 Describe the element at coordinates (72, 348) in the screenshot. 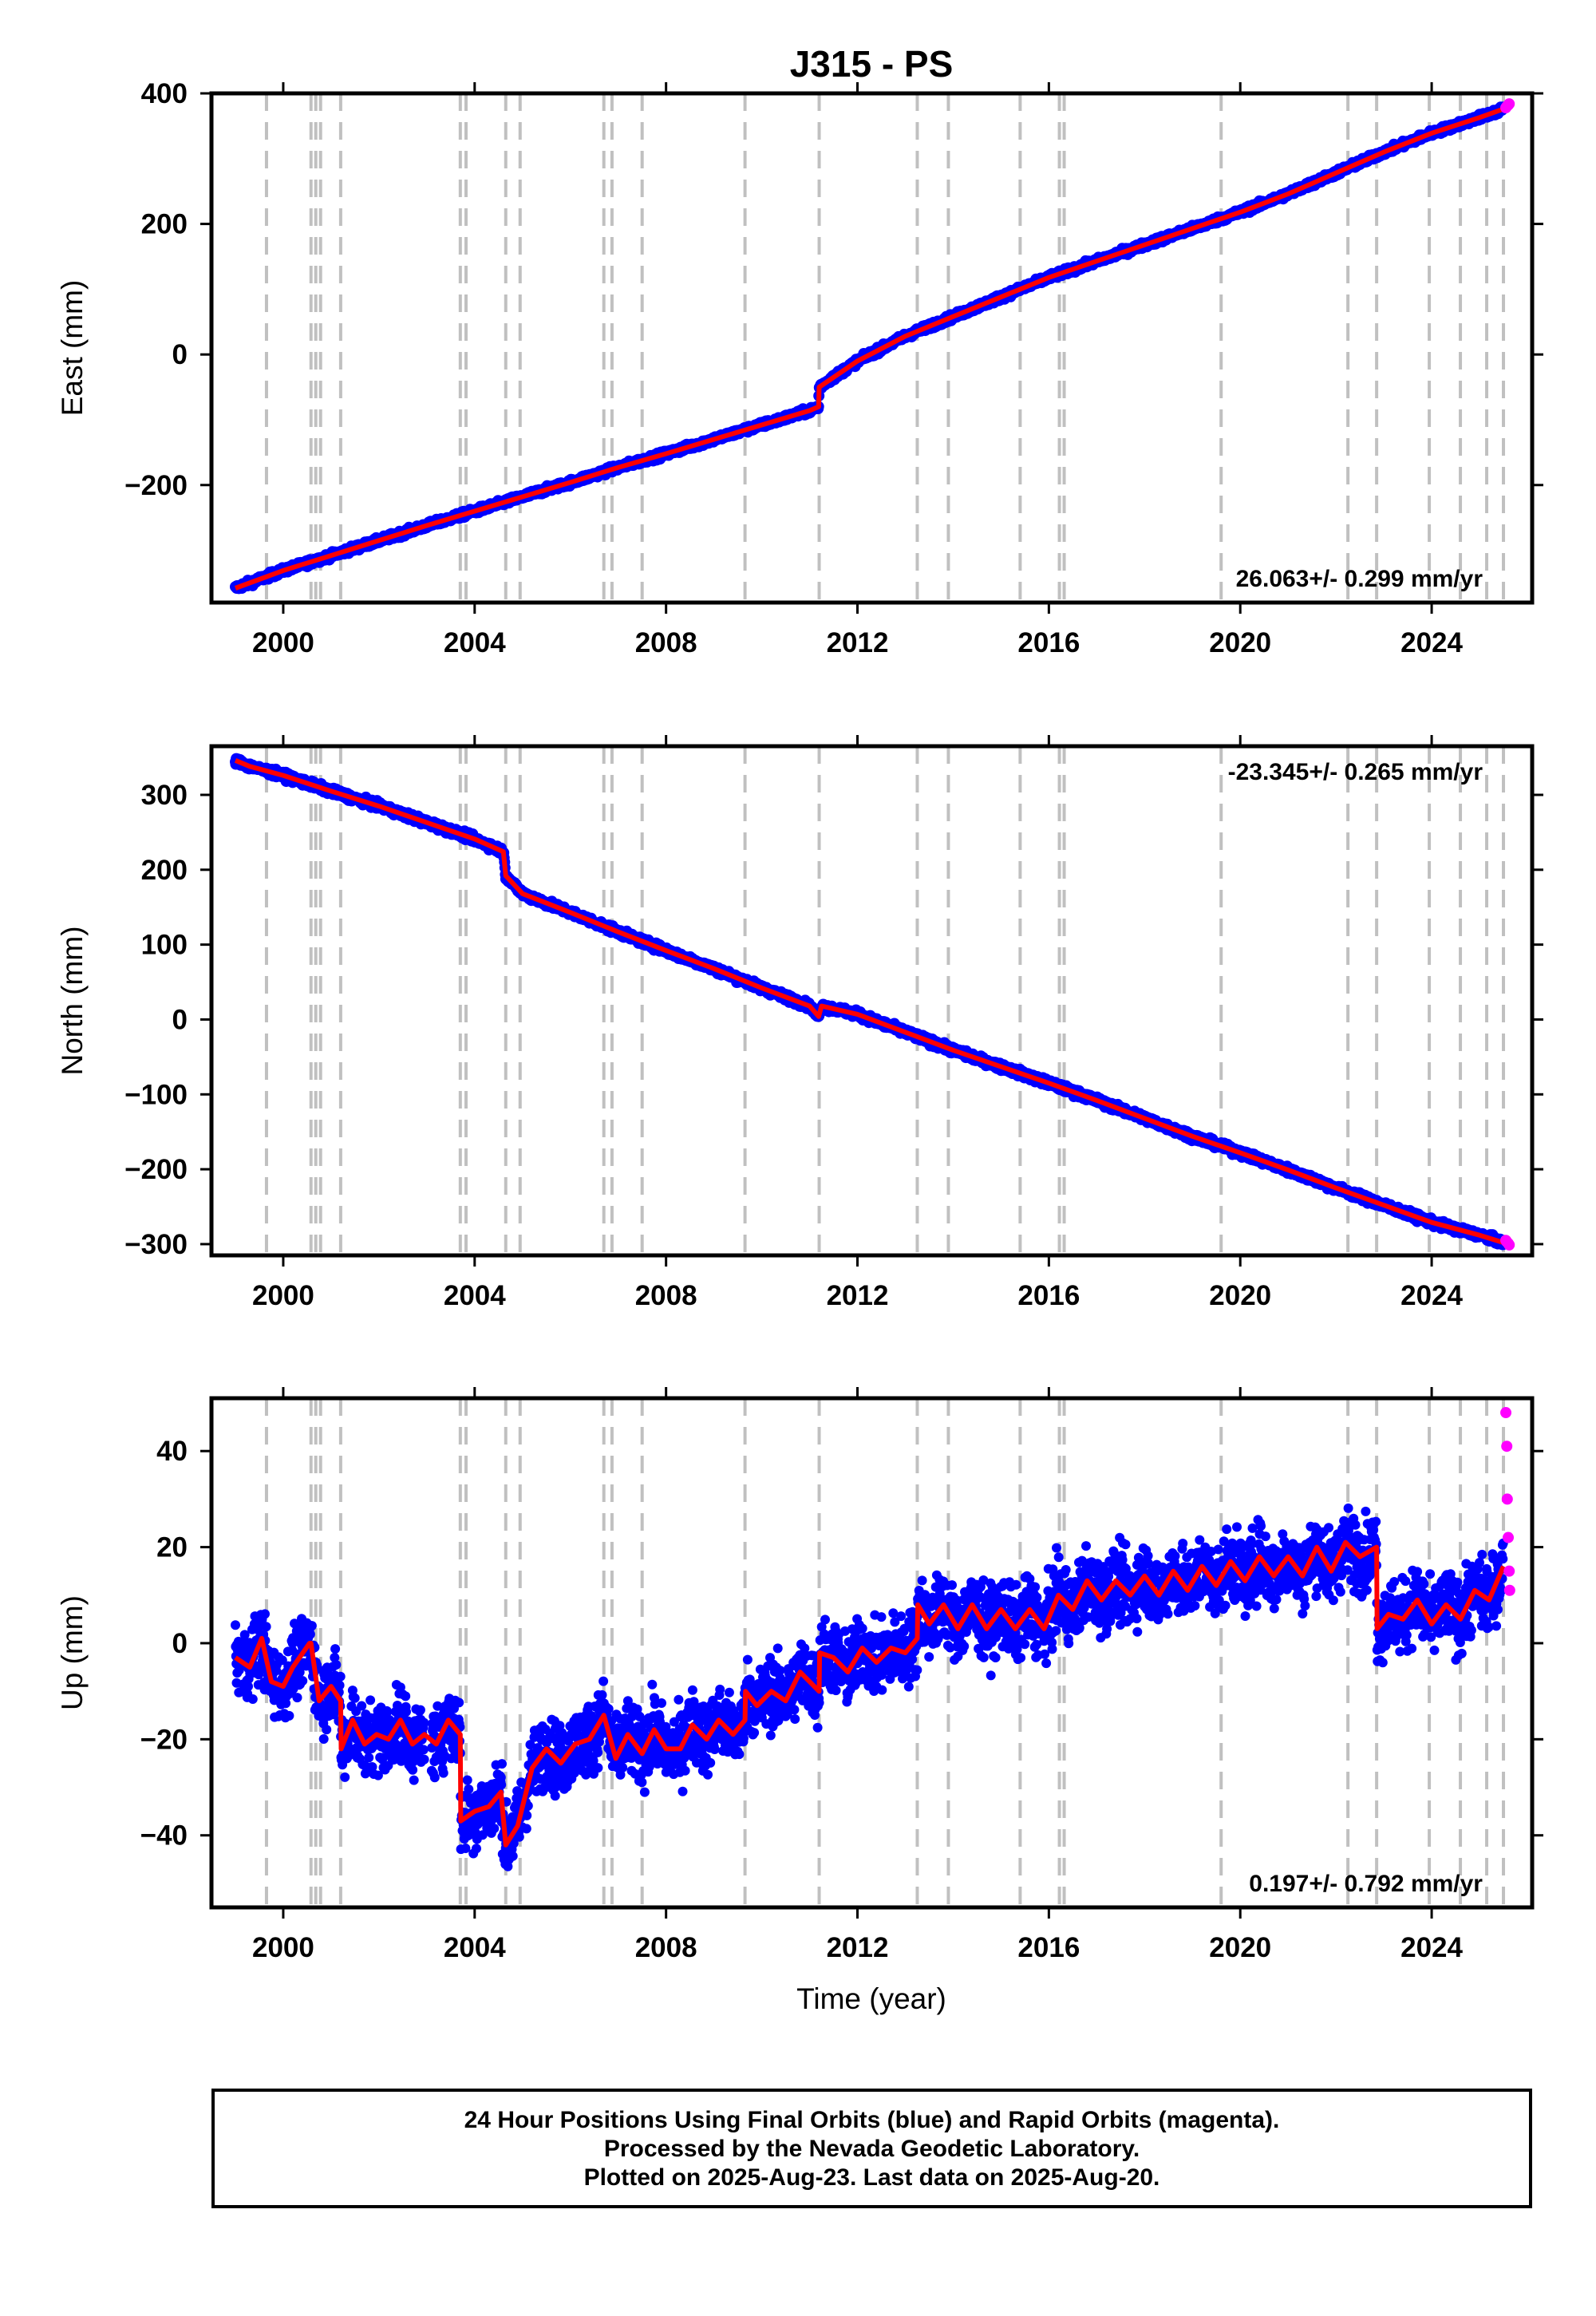

I see `y-axis-label: East (mm)` at that location.